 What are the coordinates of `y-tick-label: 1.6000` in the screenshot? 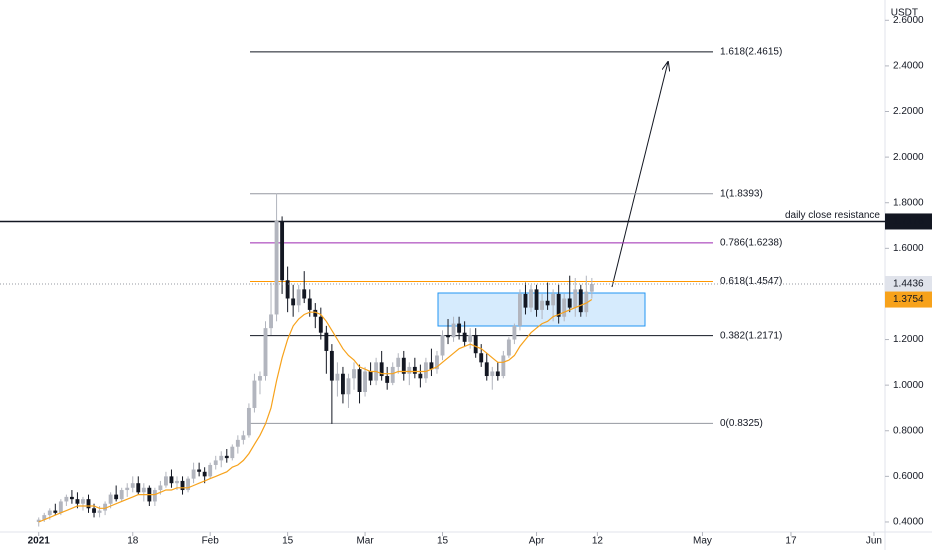 It's located at (908, 248).